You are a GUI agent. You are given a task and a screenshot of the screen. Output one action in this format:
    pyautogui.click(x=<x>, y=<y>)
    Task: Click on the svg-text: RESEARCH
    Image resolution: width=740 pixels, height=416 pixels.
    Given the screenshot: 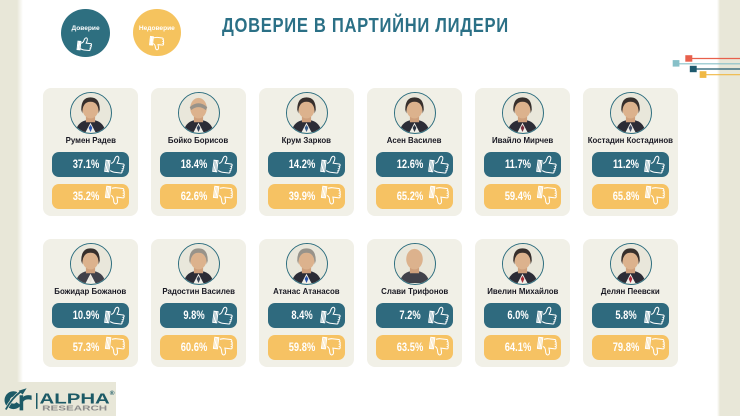 What is the action you would take?
    pyautogui.click(x=74, y=407)
    